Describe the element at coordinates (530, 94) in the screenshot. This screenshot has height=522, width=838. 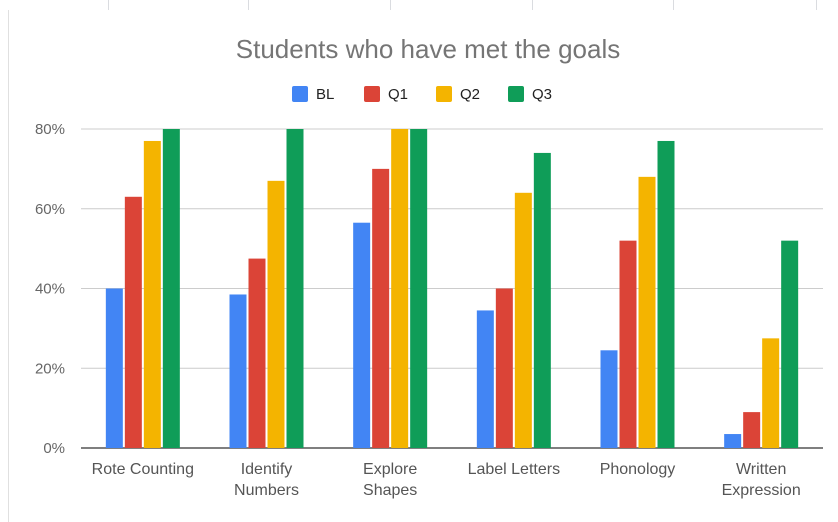
I see `legend-item-q3: Q3` at that location.